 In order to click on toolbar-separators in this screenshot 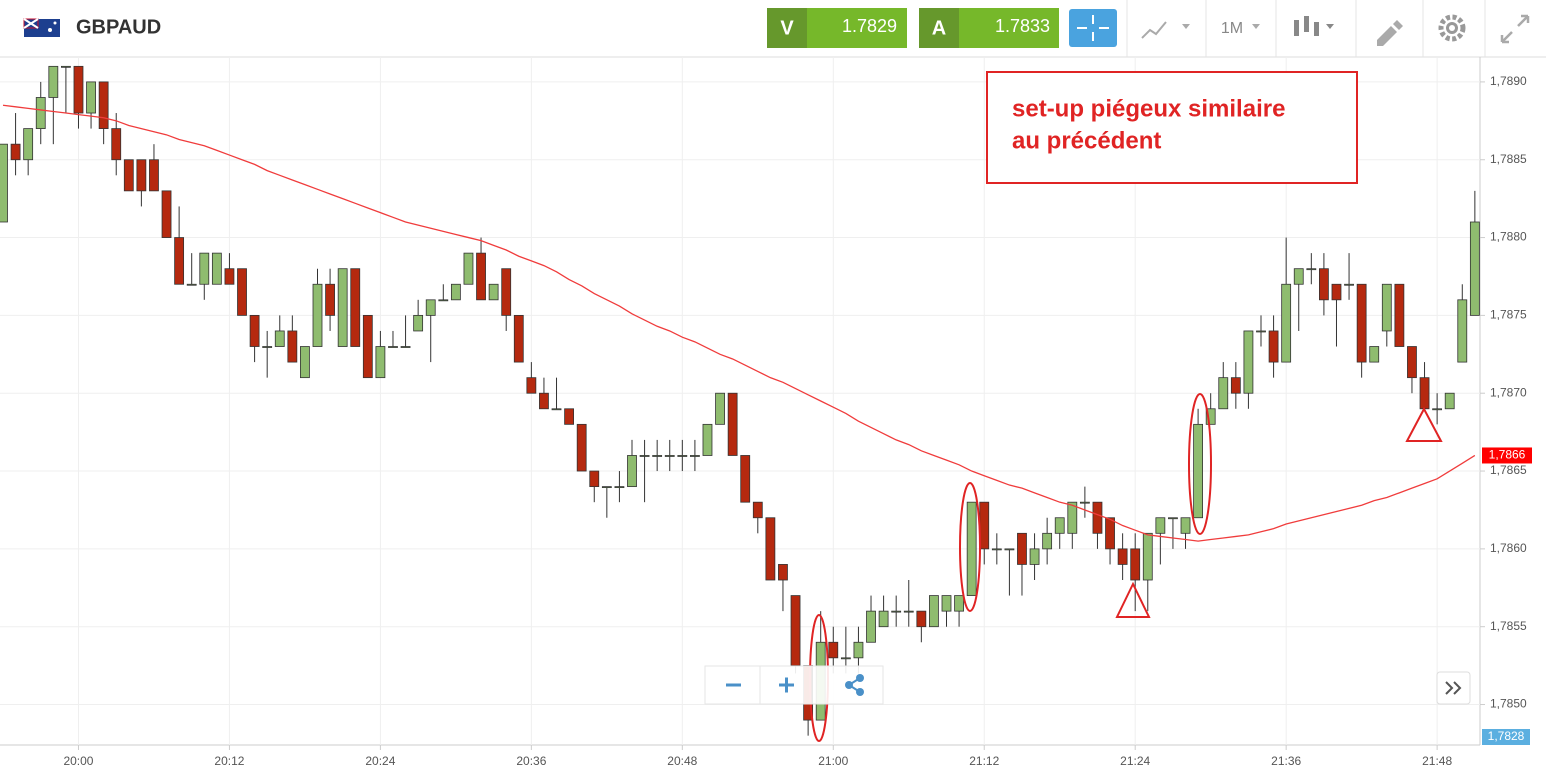, I will do `click(1306, 28)`.